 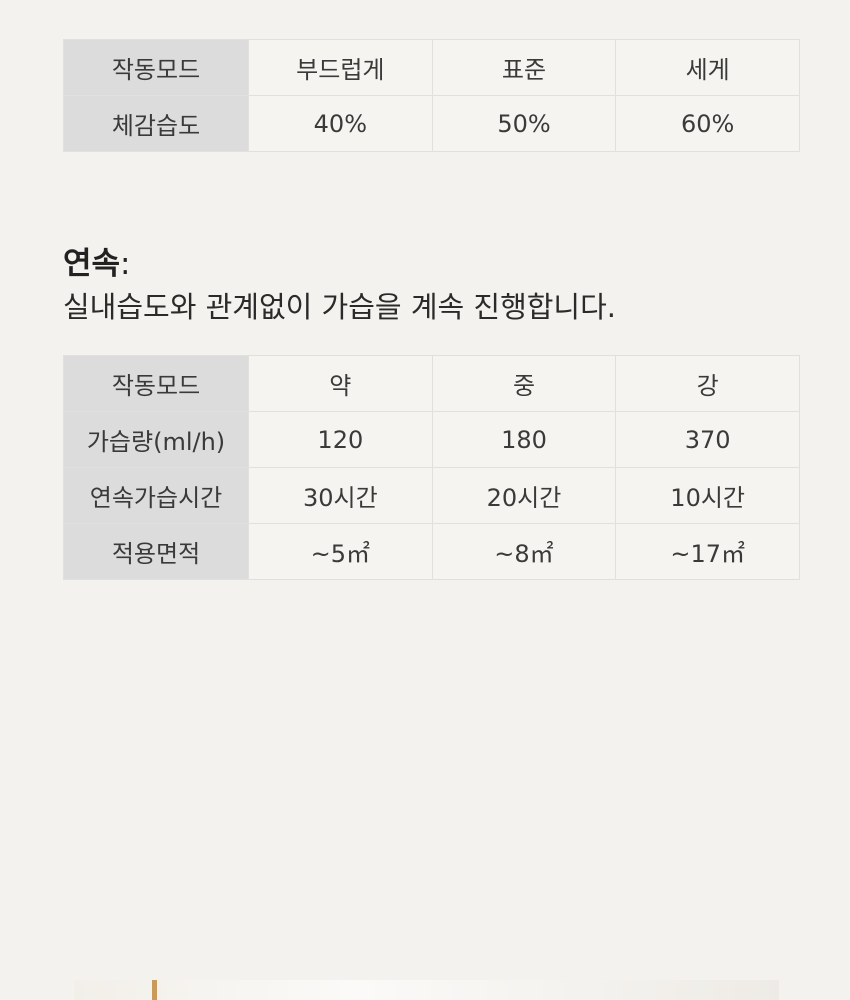 What do you see at coordinates (125, 264) in the screenshot?
I see `section-title-suffix: :` at bounding box center [125, 264].